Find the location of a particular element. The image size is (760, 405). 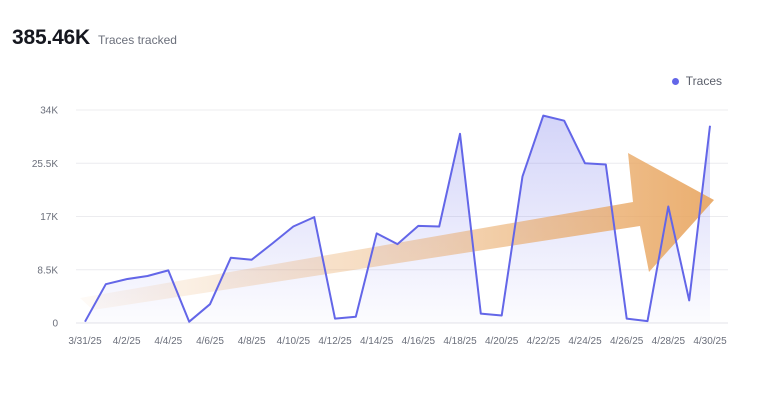

x-tick-label: 4/18/25 is located at coordinates (460, 341).